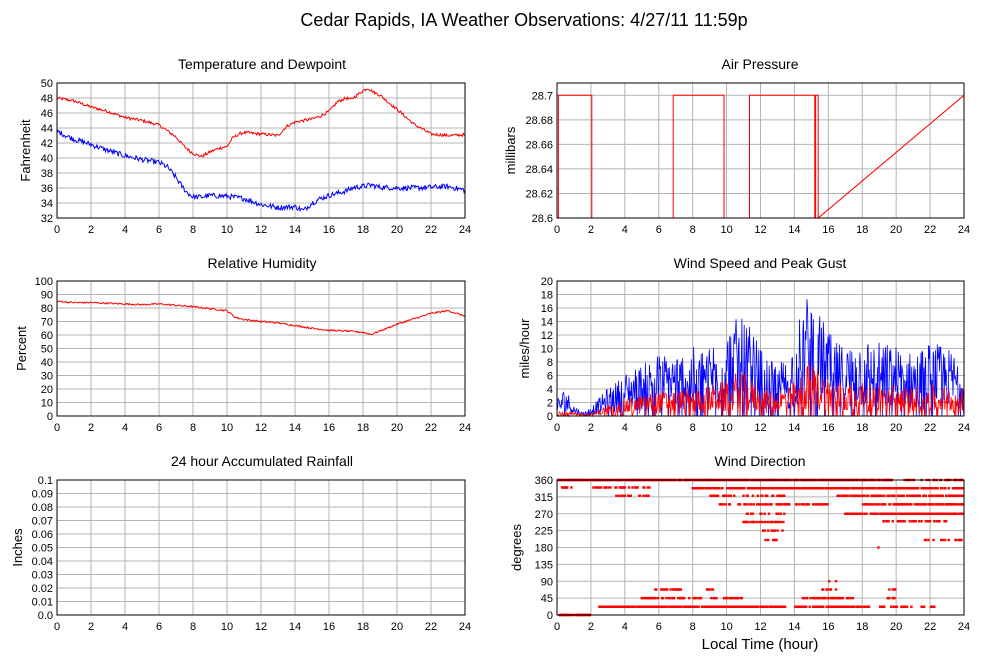  Describe the element at coordinates (625, 627) in the screenshot. I see `x-tick-label: 4` at that location.